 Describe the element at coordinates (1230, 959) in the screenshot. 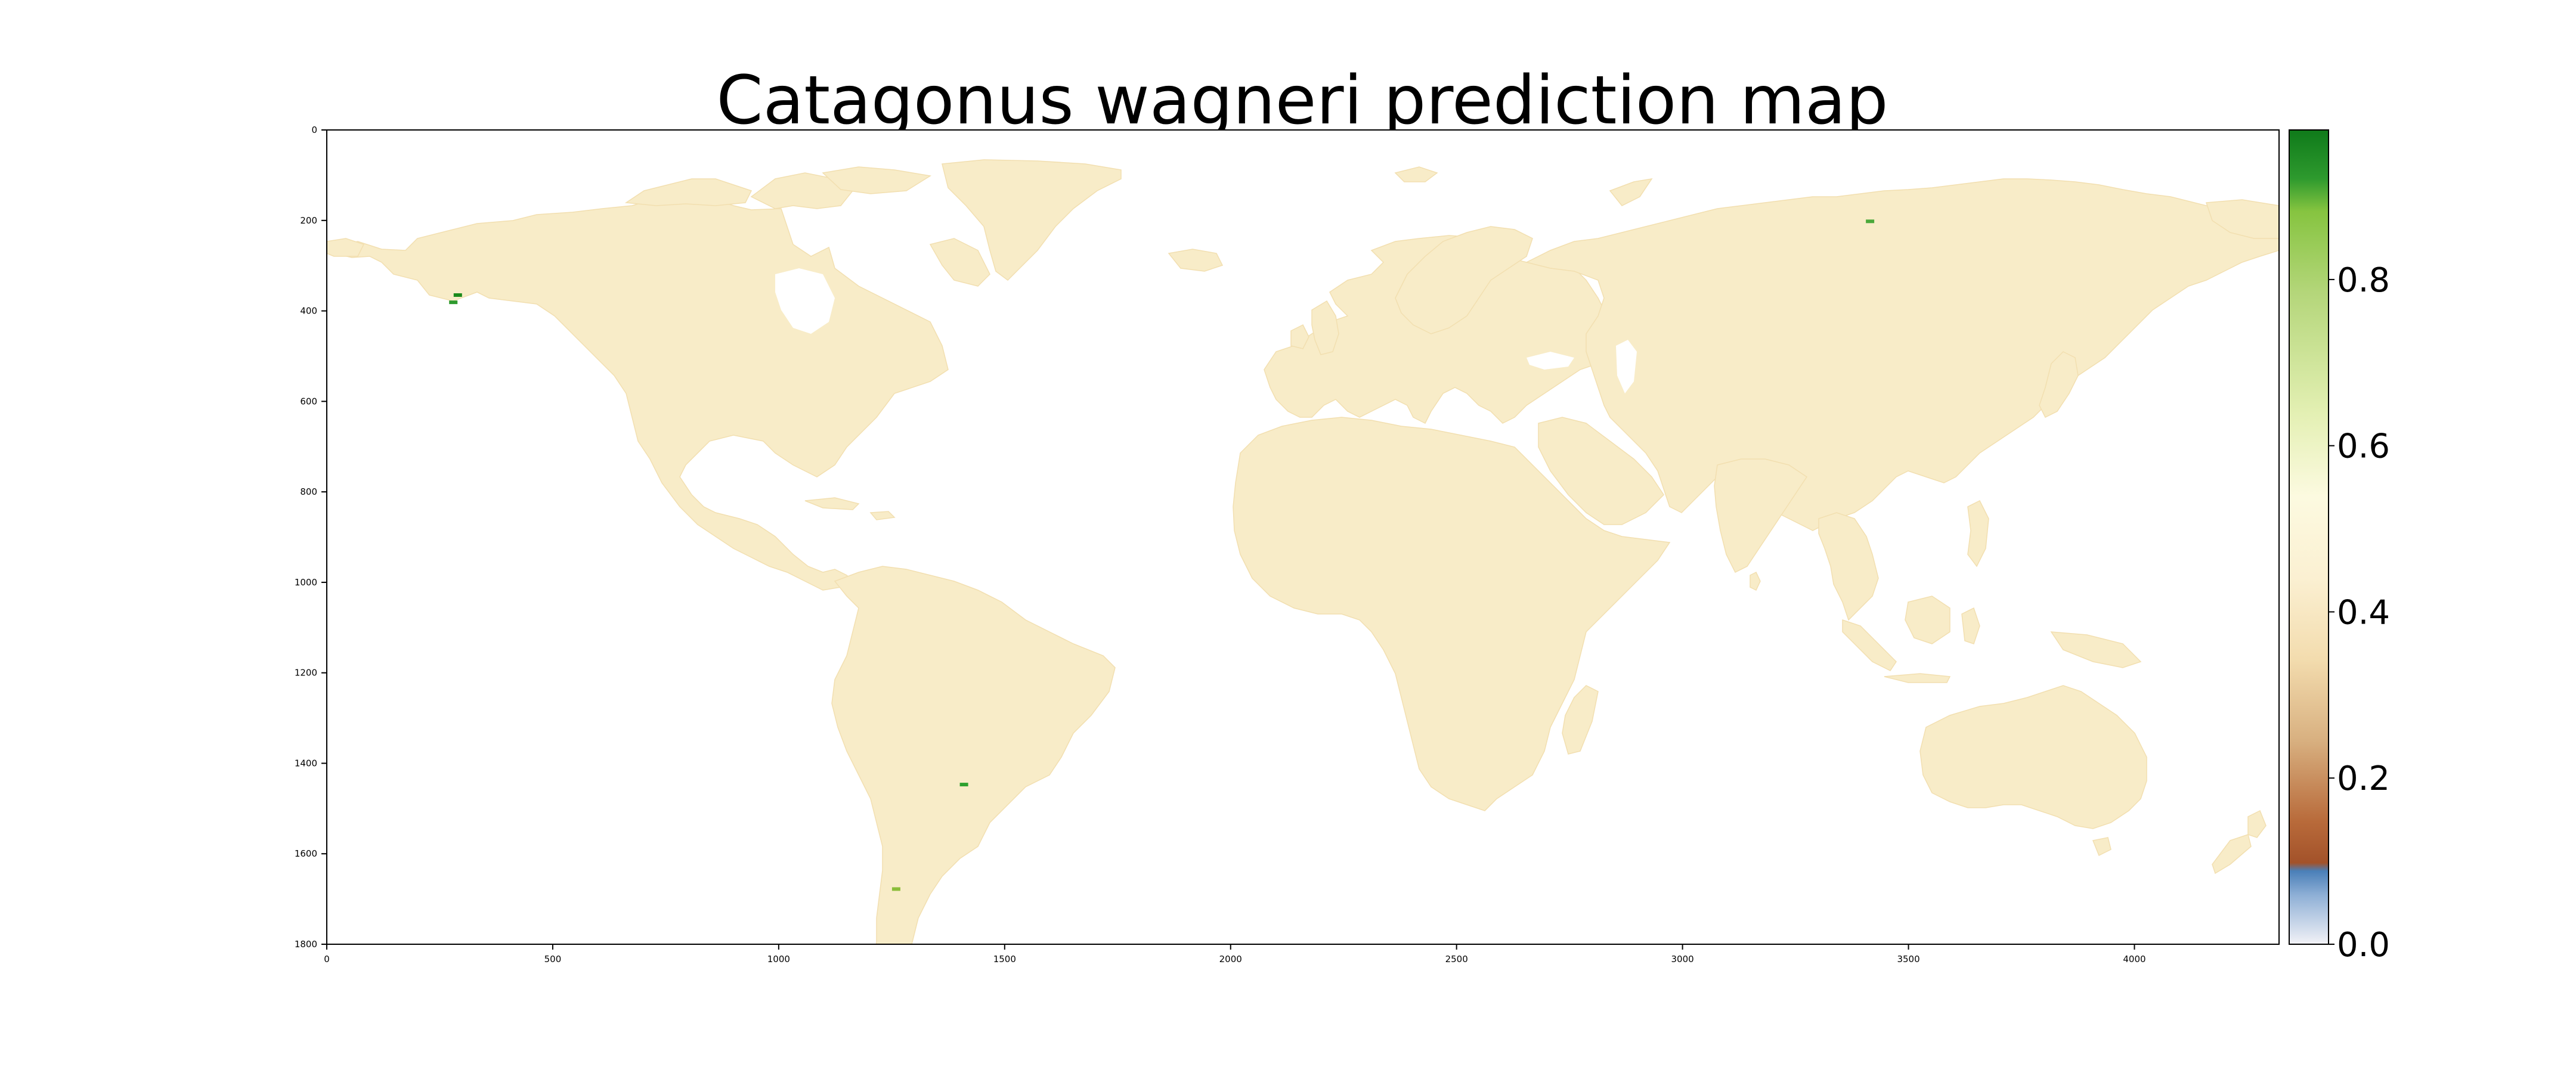

I see `x-tick-label-4: 2000` at that location.